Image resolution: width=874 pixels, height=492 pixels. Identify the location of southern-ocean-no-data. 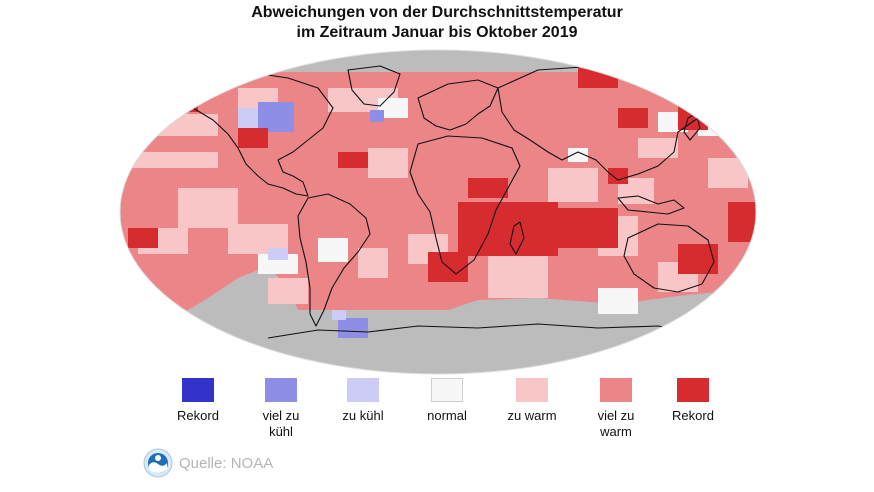
(602, 299).